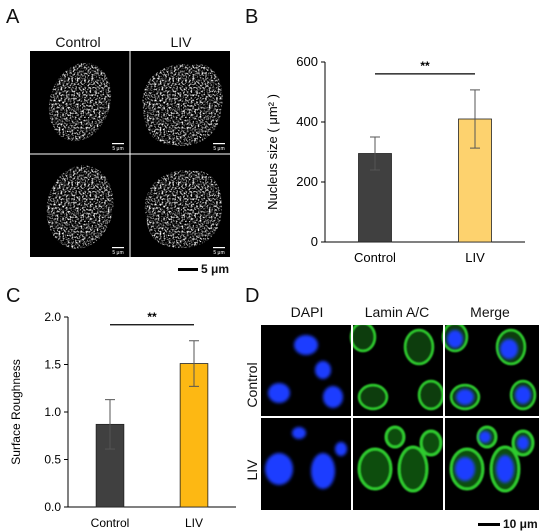 The width and height of the screenshot is (550, 532). Describe the element at coordinates (307, 312) in the screenshot. I see `panel-d-col-label-dapi: DAPI` at that location.